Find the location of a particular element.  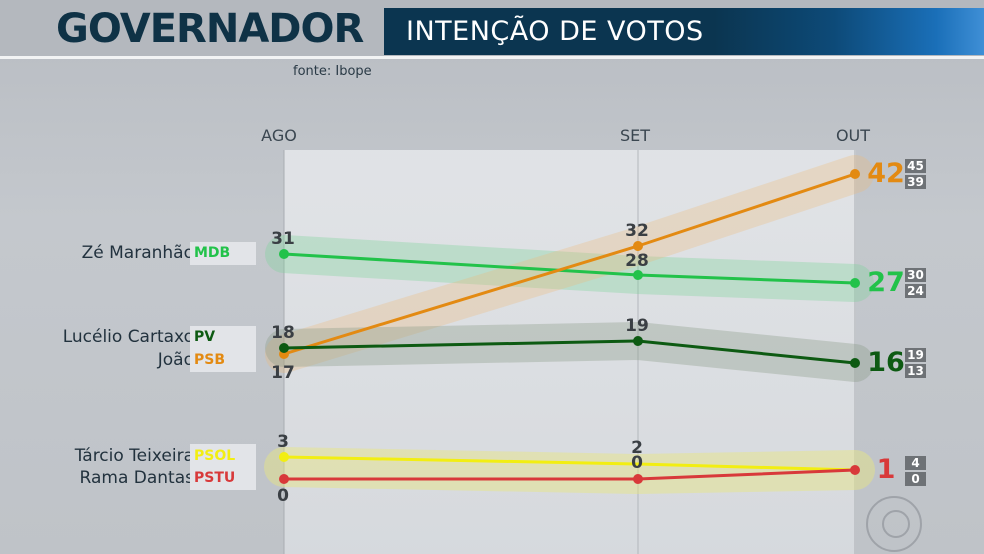

range-pv: 19 13 is located at coordinates (915, 363).